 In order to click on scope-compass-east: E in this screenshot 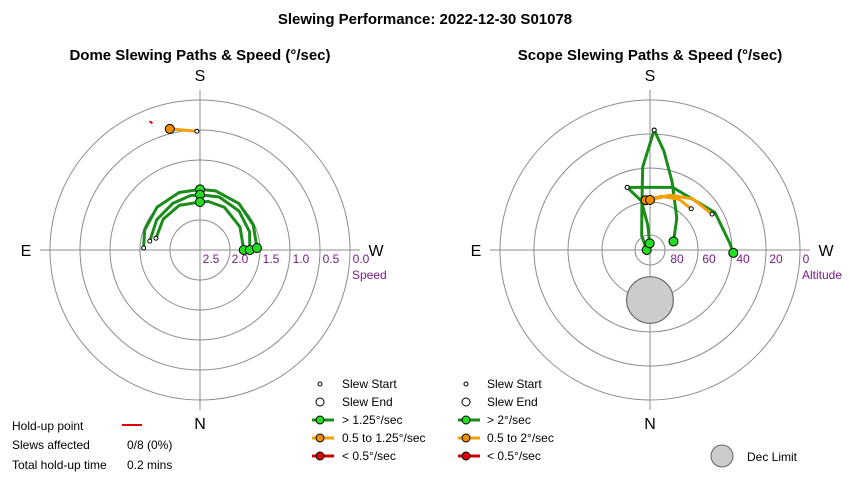, I will do `click(476, 251)`.